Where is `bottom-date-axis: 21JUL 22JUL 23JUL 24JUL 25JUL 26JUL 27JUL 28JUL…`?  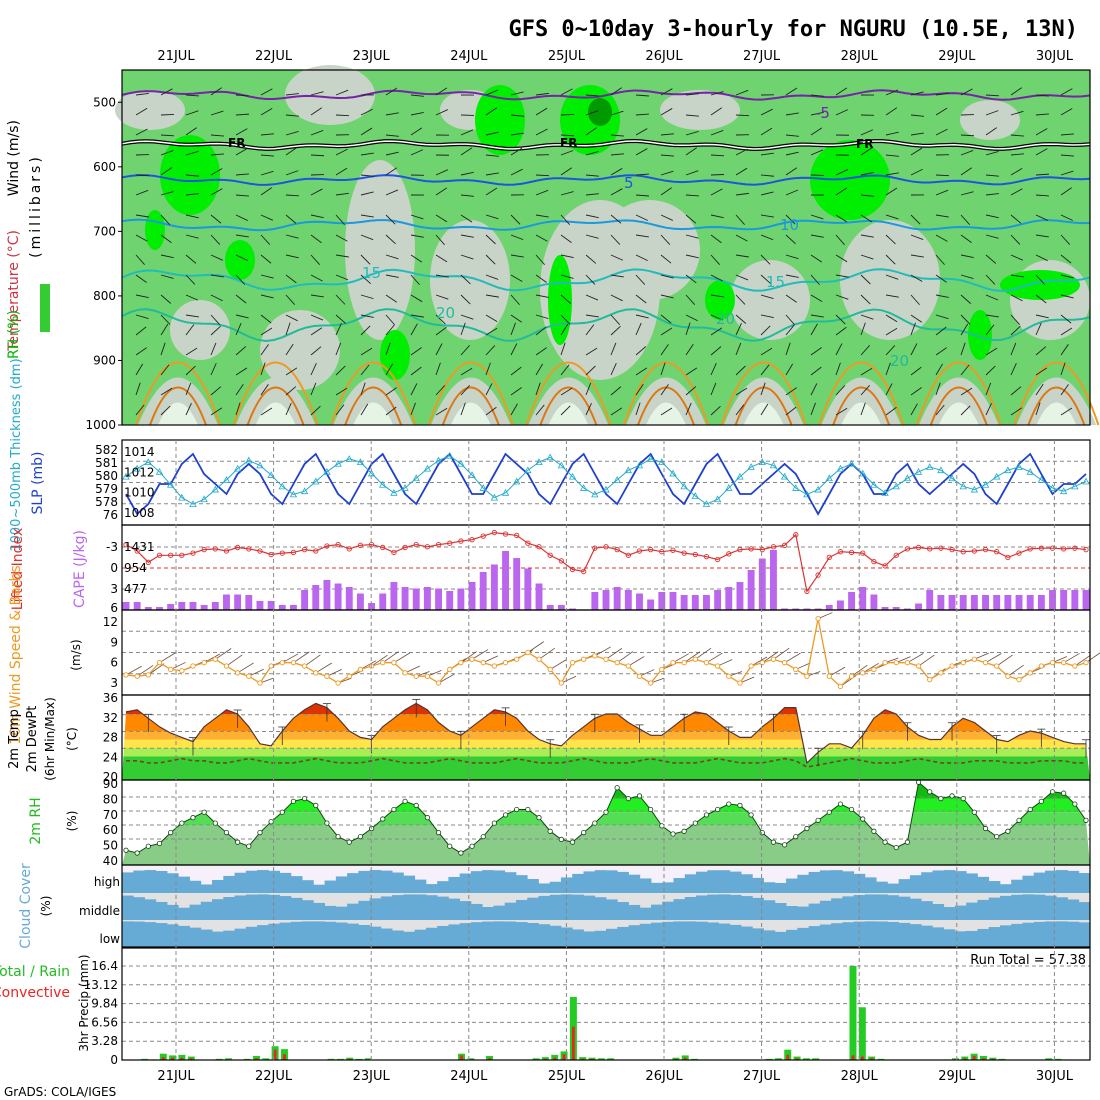
bottom-date-axis: 21JUL 22JUL 23JUL 24JUL 25JUL 26JUL 27JUL 28JUL… is located at coordinates (615, 1076).